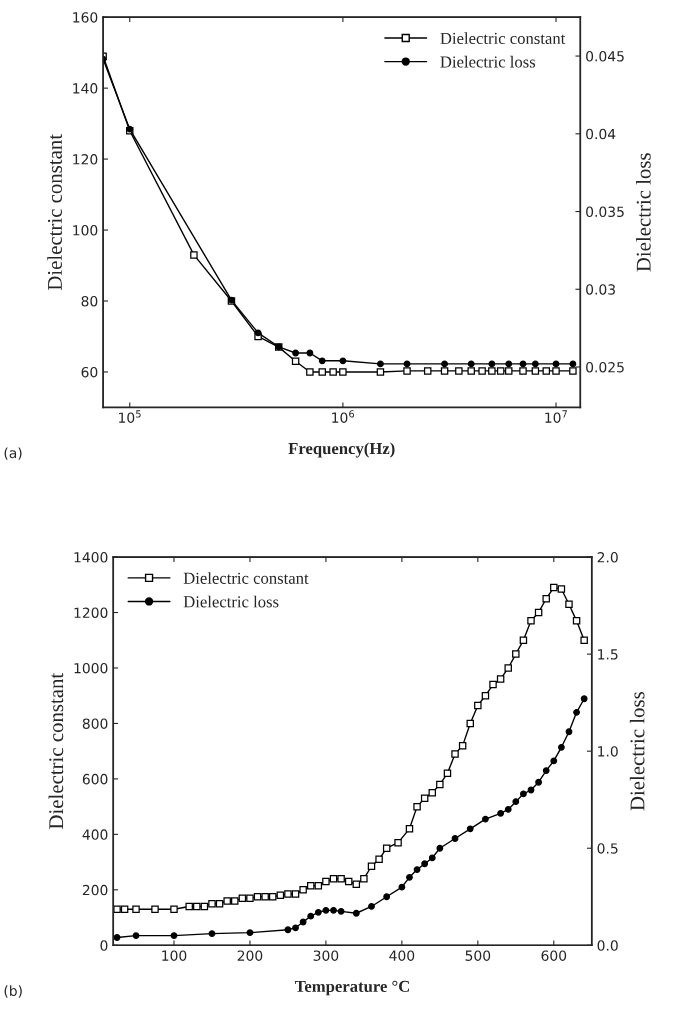 The height and width of the screenshot is (1011, 674). Describe the element at coordinates (85, 159) in the screenshot. I see `y-tick-label: 120` at that location.